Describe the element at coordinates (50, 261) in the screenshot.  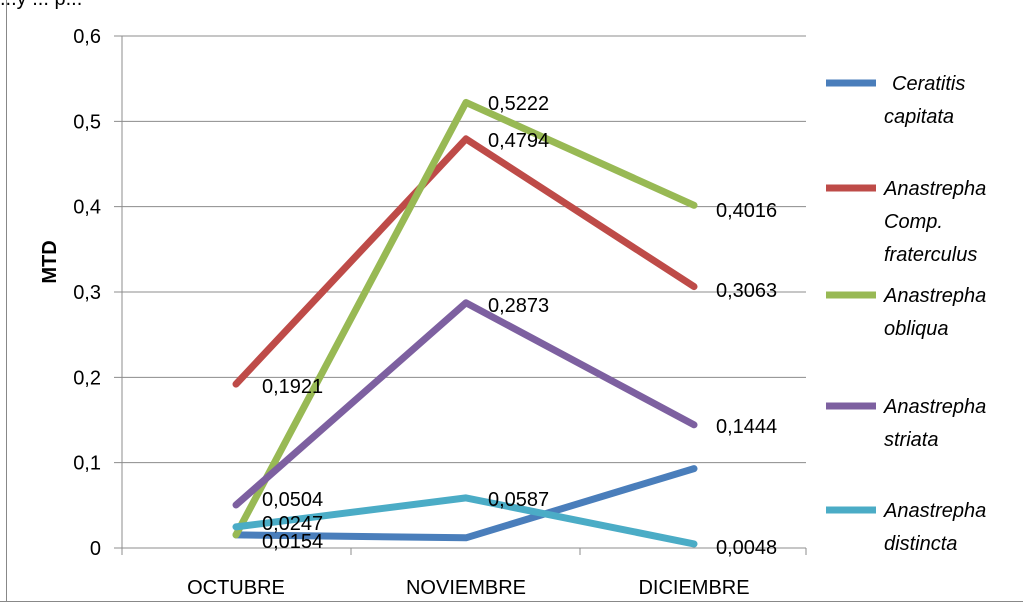
I see `y-axis-label: MTD` at that location.